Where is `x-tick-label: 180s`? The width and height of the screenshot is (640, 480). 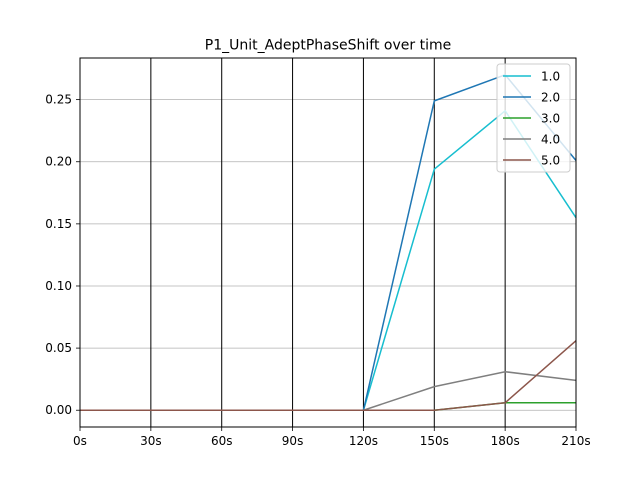 x-tick-label: 180s is located at coordinates (505, 441).